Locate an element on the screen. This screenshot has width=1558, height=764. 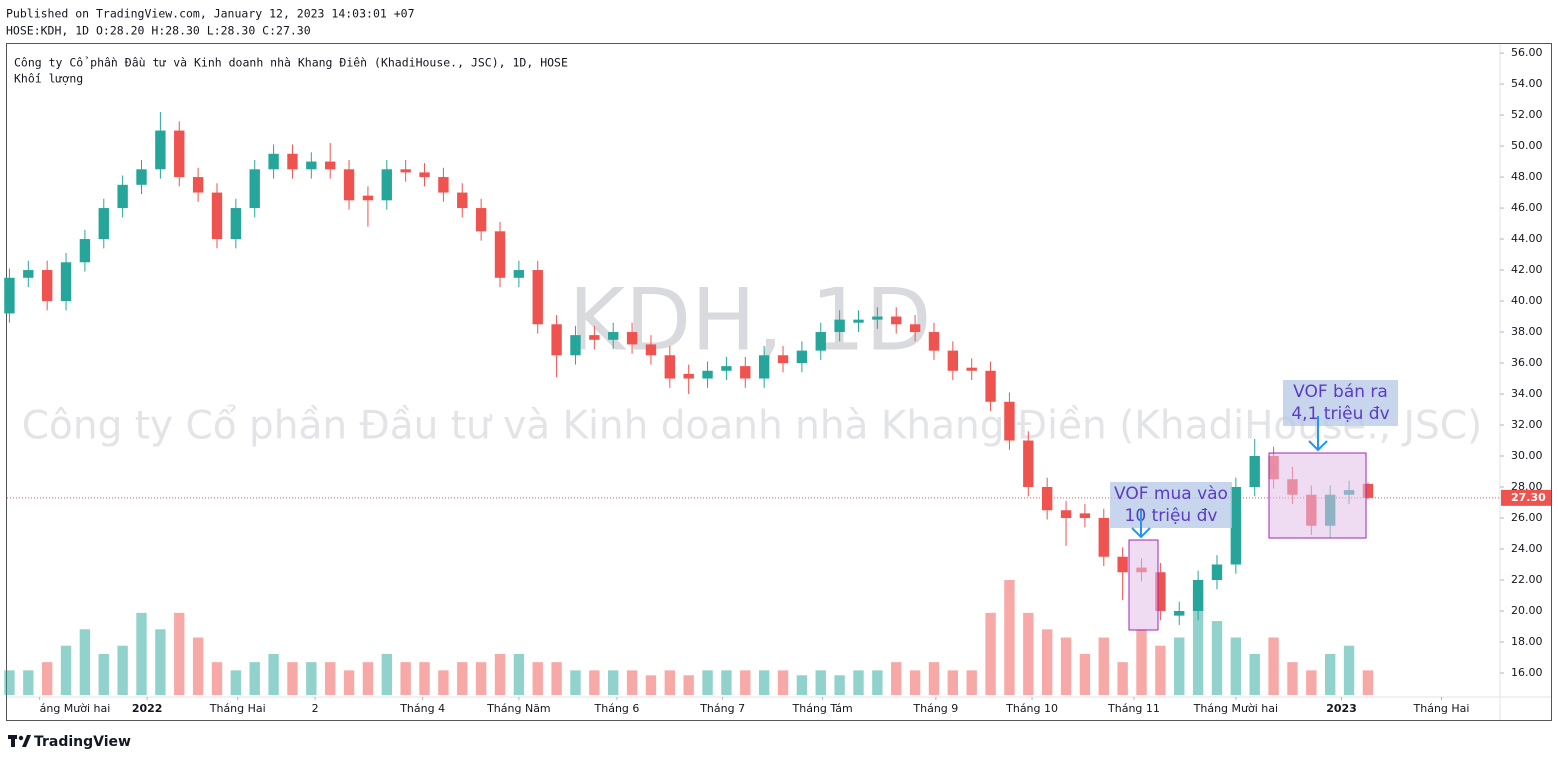
y-tick-label: 16.00 is located at coordinates (1527, 672).